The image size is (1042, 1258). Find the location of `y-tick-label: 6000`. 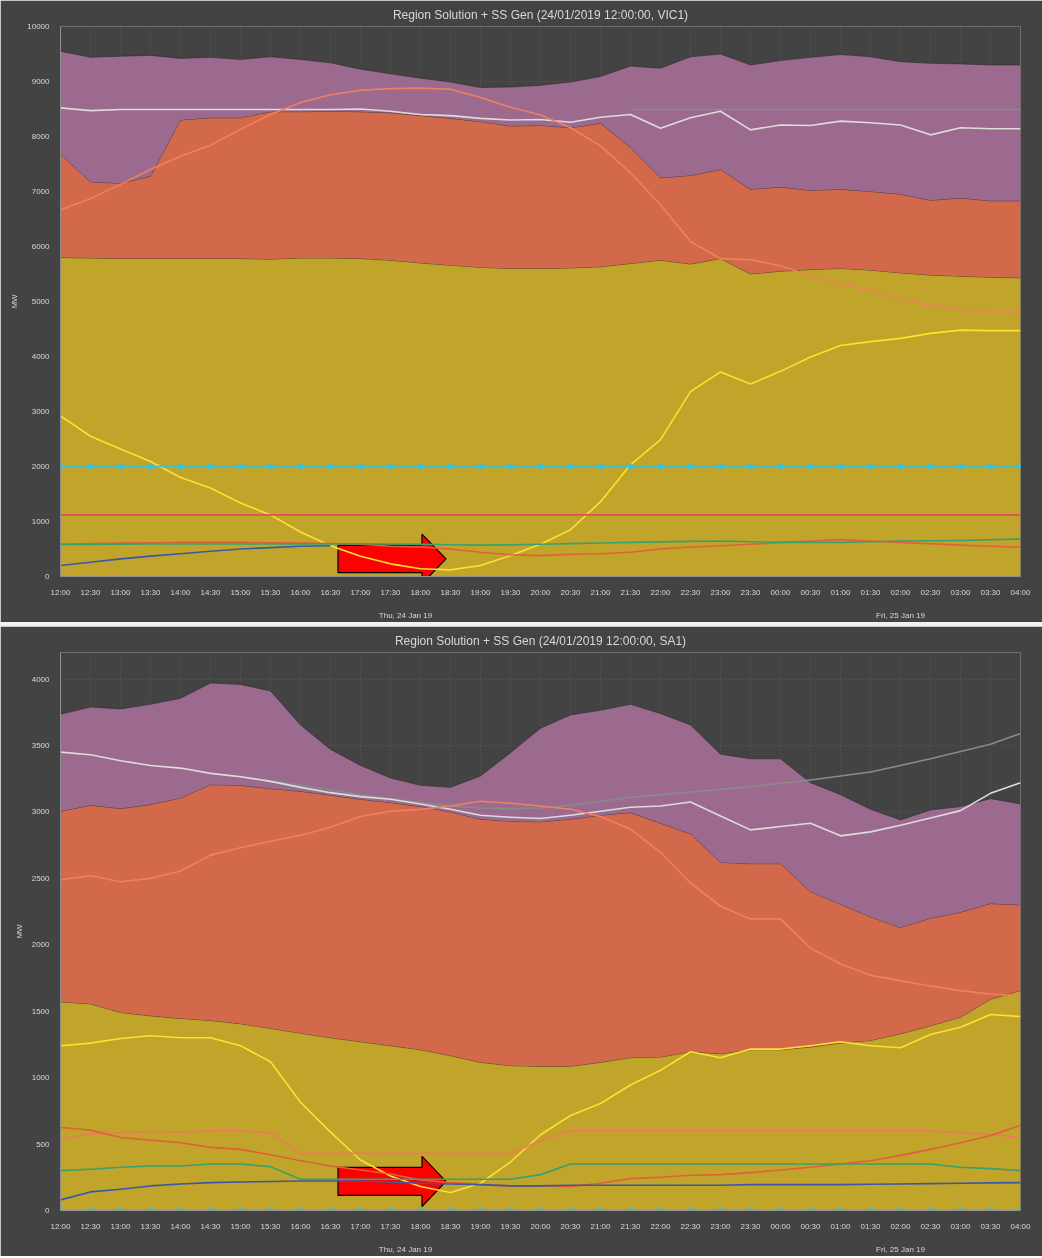

y-tick-label: 6000 is located at coordinates (41, 246).